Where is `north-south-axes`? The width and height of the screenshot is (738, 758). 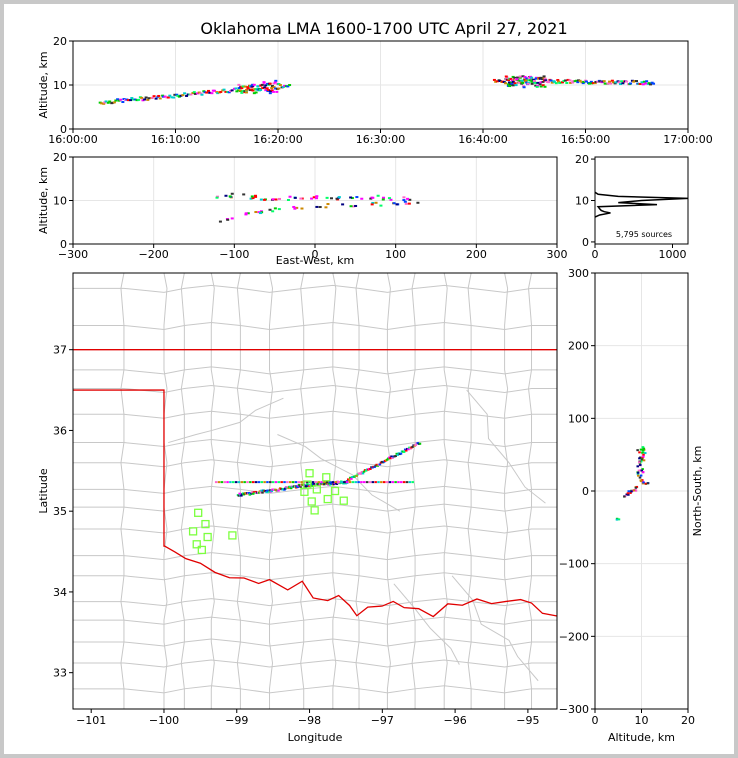
north-south-axes is located at coordinates (641, 491).